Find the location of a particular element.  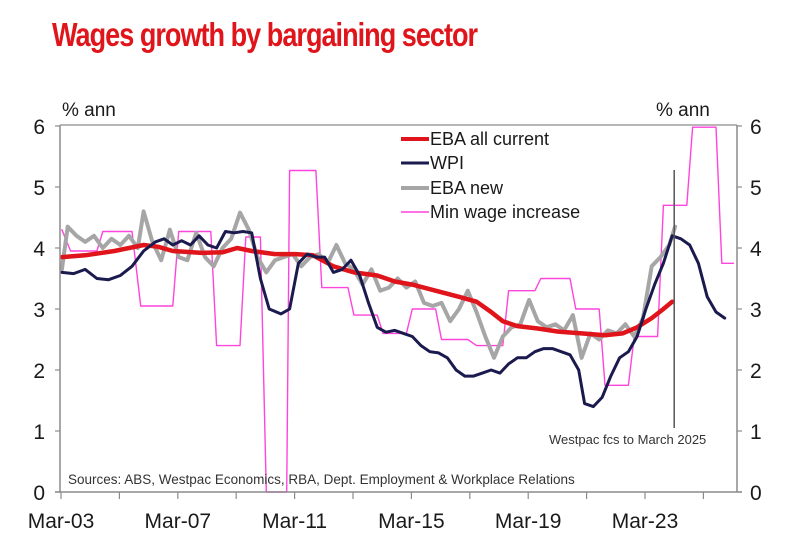

y-tick-label-right: 1 is located at coordinates (756, 432).